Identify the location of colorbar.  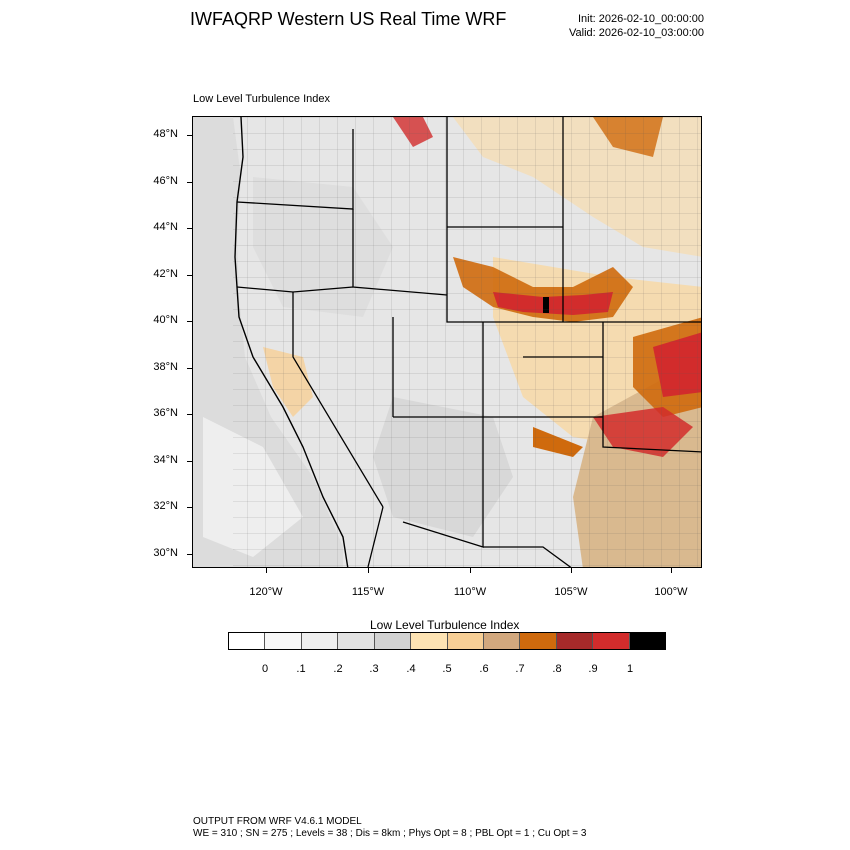
(447, 641).